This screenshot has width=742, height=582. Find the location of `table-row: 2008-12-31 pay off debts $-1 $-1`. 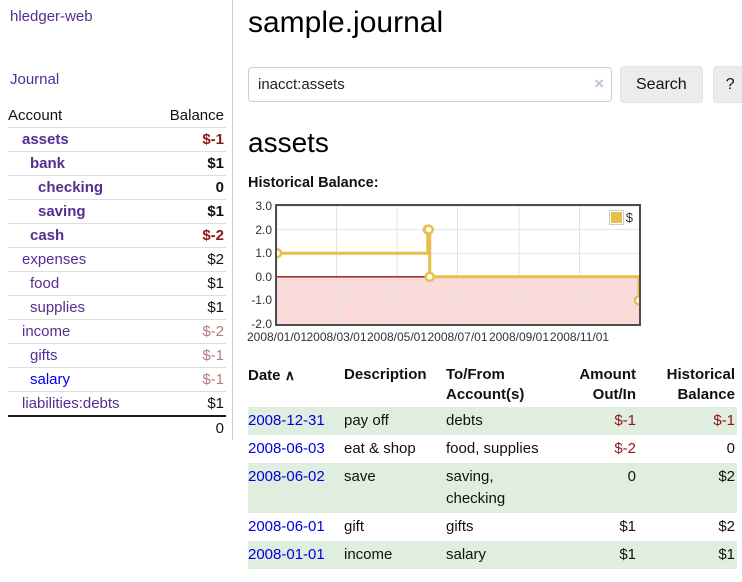

table-row: 2008-12-31 pay off debts $-1 $-1 is located at coordinates (492, 421).